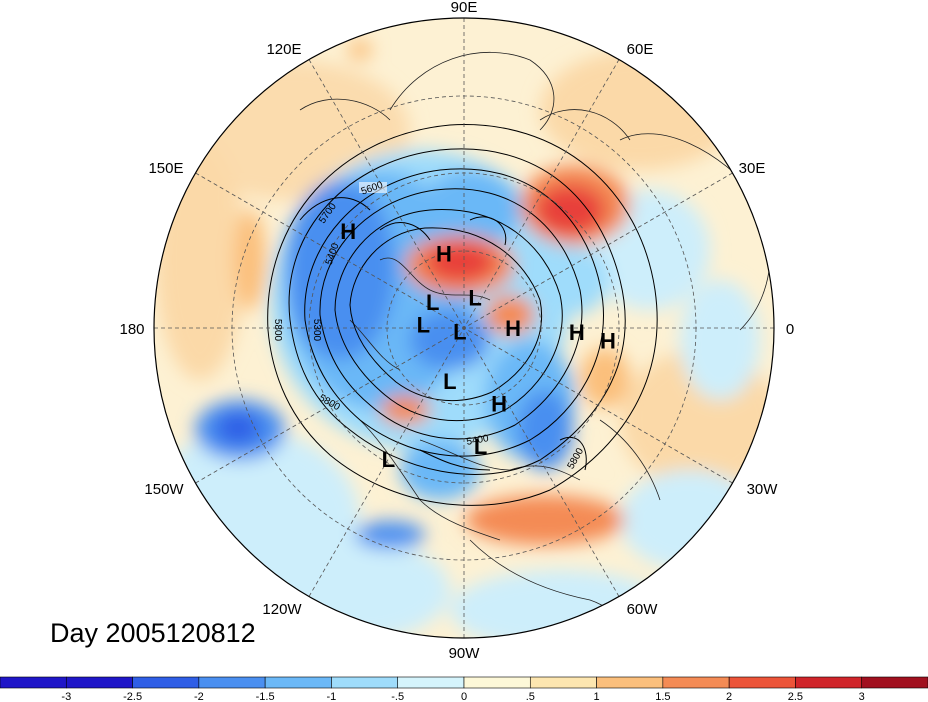 Image resolution: width=928 pixels, height=702 pixels. What do you see at coordinates (282, 609) in the screenshot?
I see `lon-label-120w: 120W` at bounding box center [282, 609].